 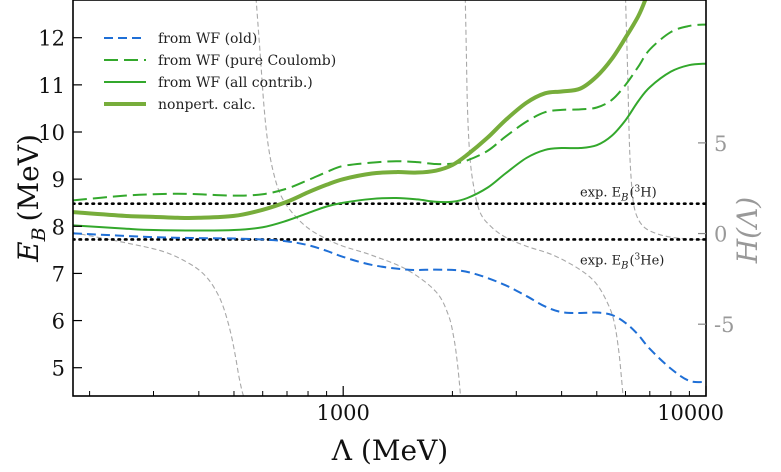 What do you see at coordinates (58, 322) in the screenshot?
I see `y-tick-label: 6` at bounding box center [58, 322].